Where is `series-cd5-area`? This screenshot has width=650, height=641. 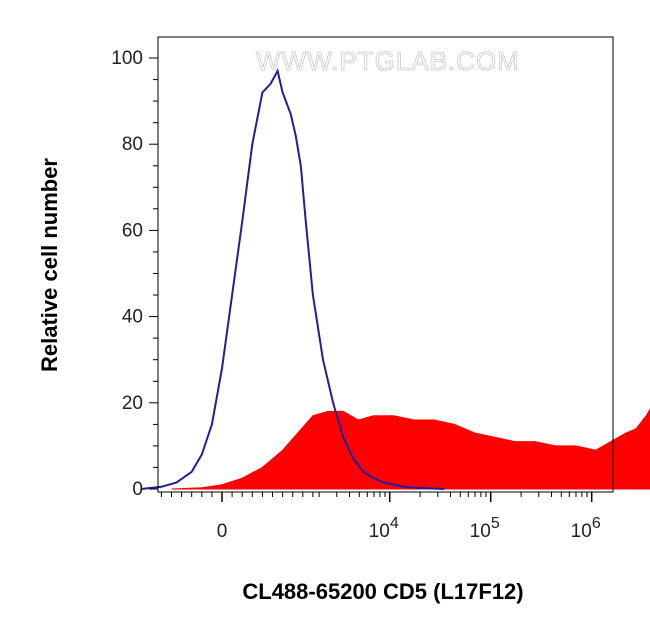
series-cd5-area is located at coordinates (410, 449).